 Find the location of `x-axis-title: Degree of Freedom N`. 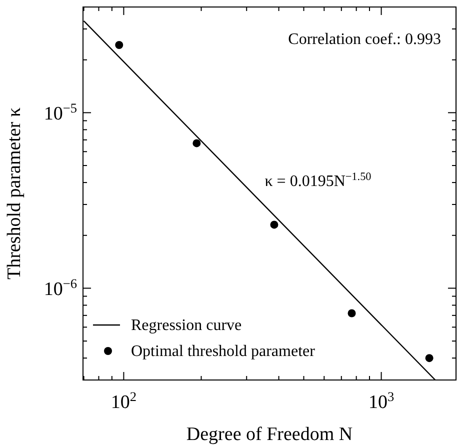

x-axis-title: Degree of Freedom N is located at coordinates (269, 434).